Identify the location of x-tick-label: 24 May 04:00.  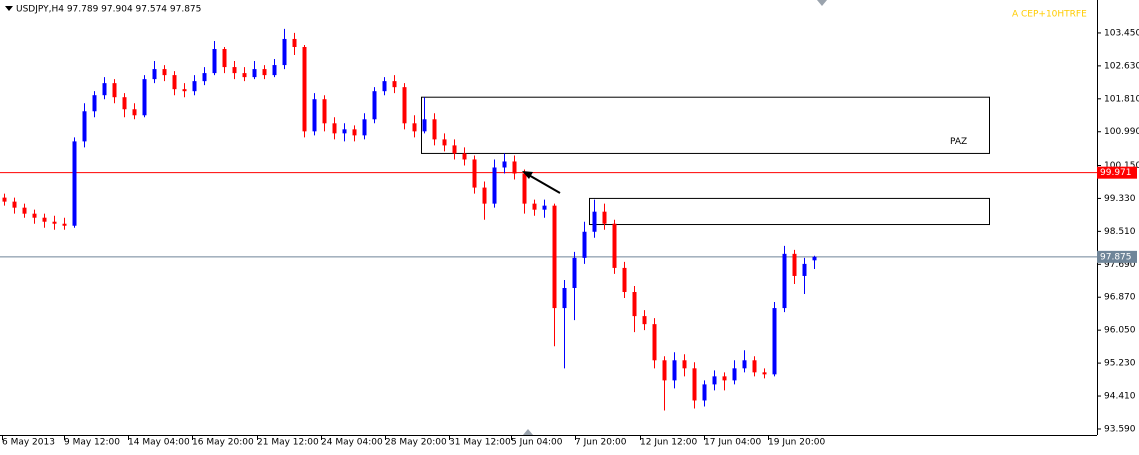
(352, 443).